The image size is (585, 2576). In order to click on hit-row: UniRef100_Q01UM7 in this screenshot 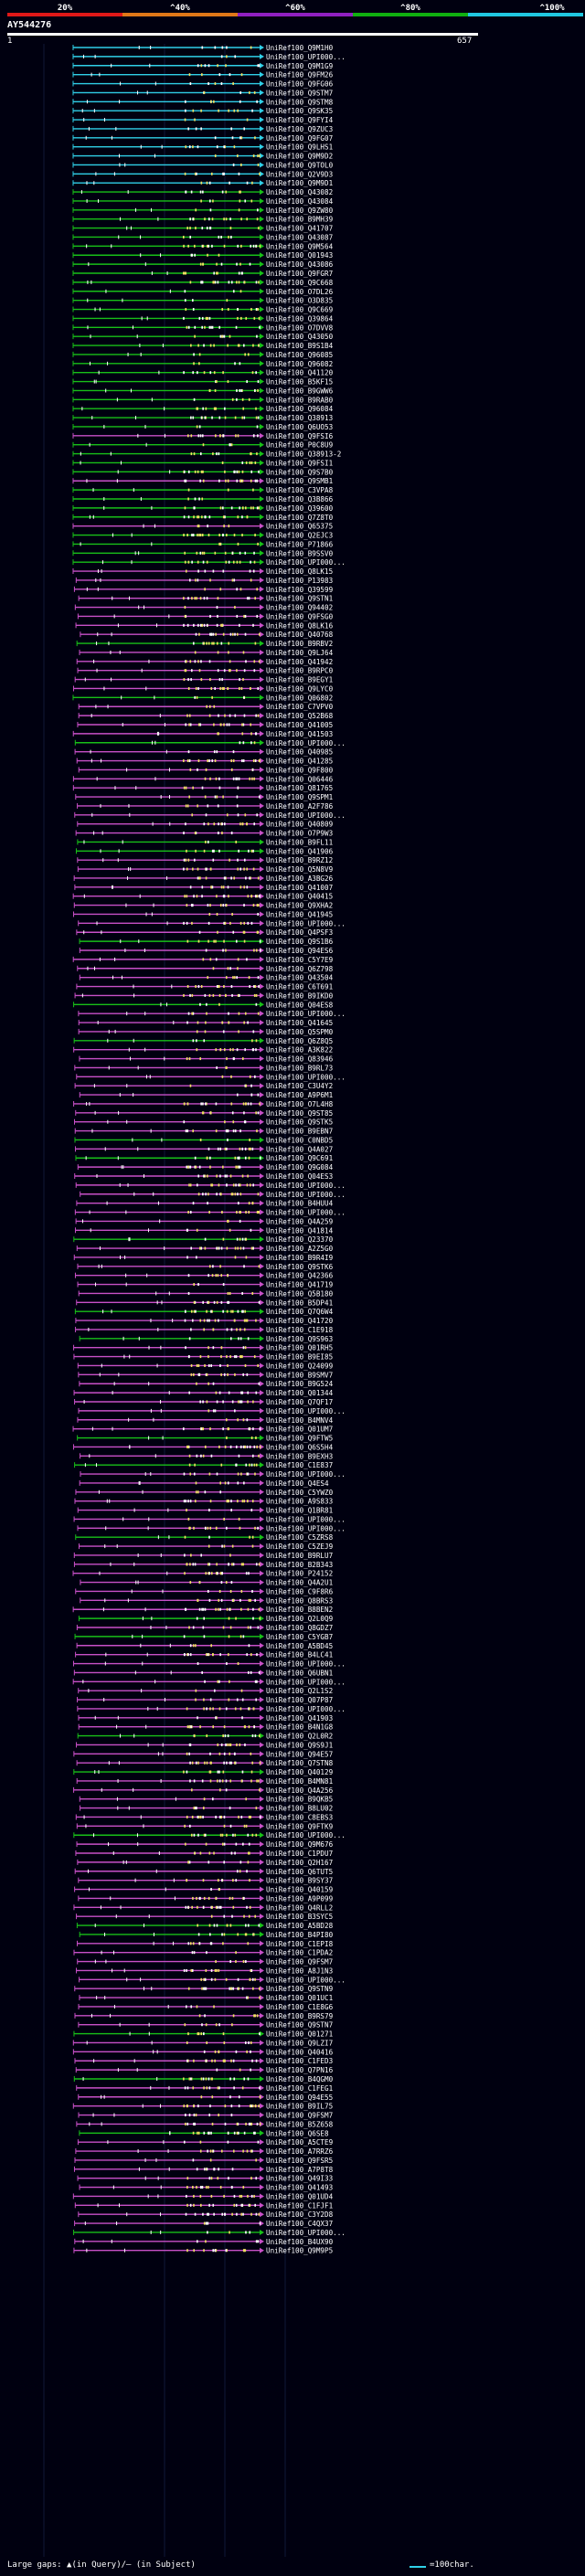, I will do `click(202, 1430)`.